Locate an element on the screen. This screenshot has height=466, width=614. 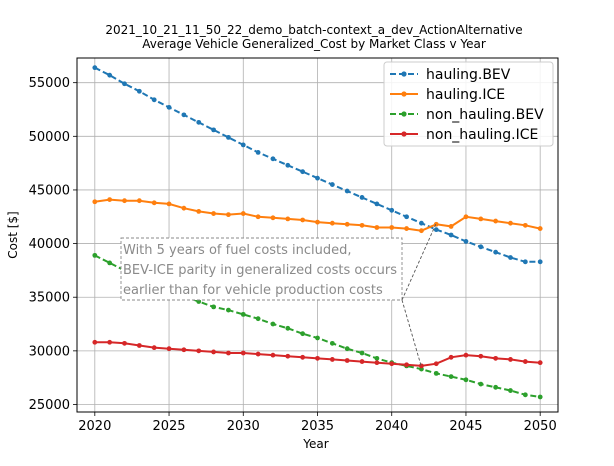
x-tick-label: 2030 is located at coordinates (243, 426).